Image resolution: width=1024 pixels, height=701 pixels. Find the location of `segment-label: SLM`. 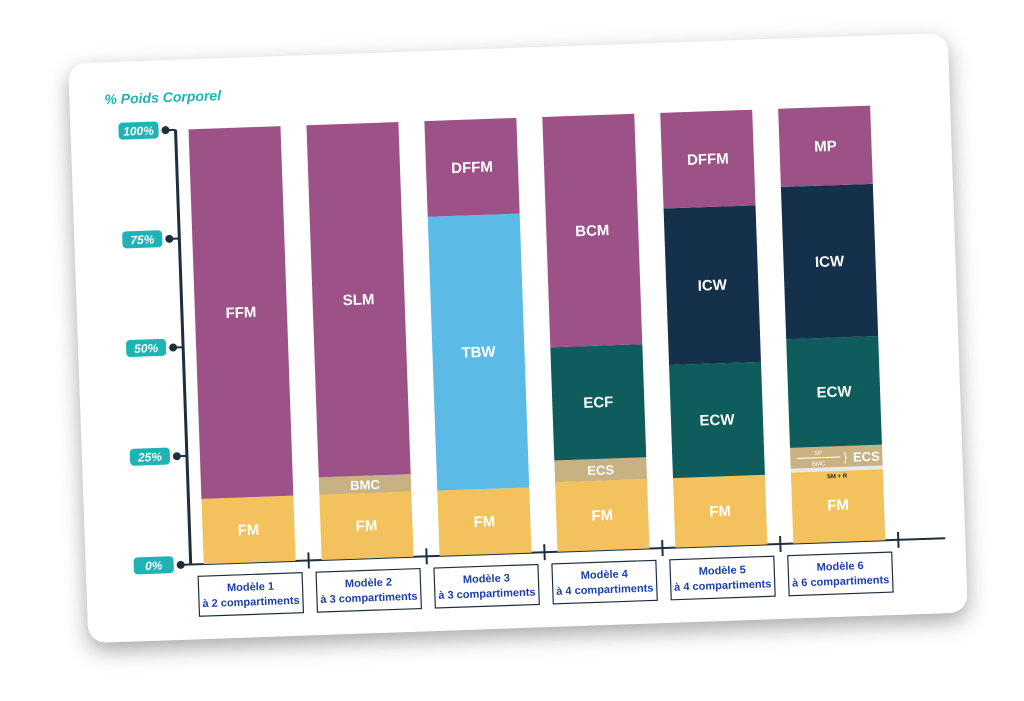

segment-label: SLM is located at coordinates (358, 300).